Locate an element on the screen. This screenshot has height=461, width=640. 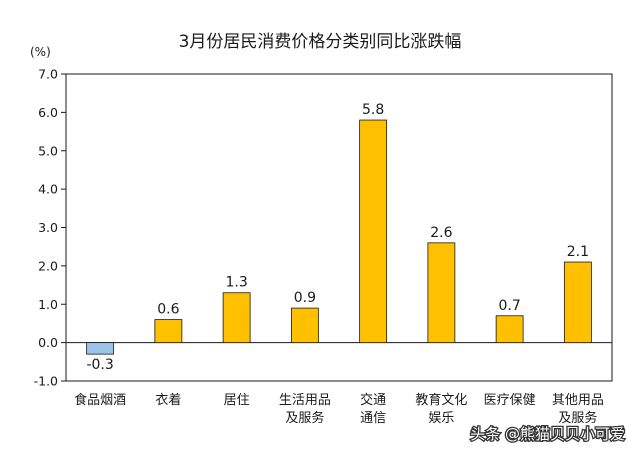
y-tick-label: -1.0 is located at coordinates (46, 381).